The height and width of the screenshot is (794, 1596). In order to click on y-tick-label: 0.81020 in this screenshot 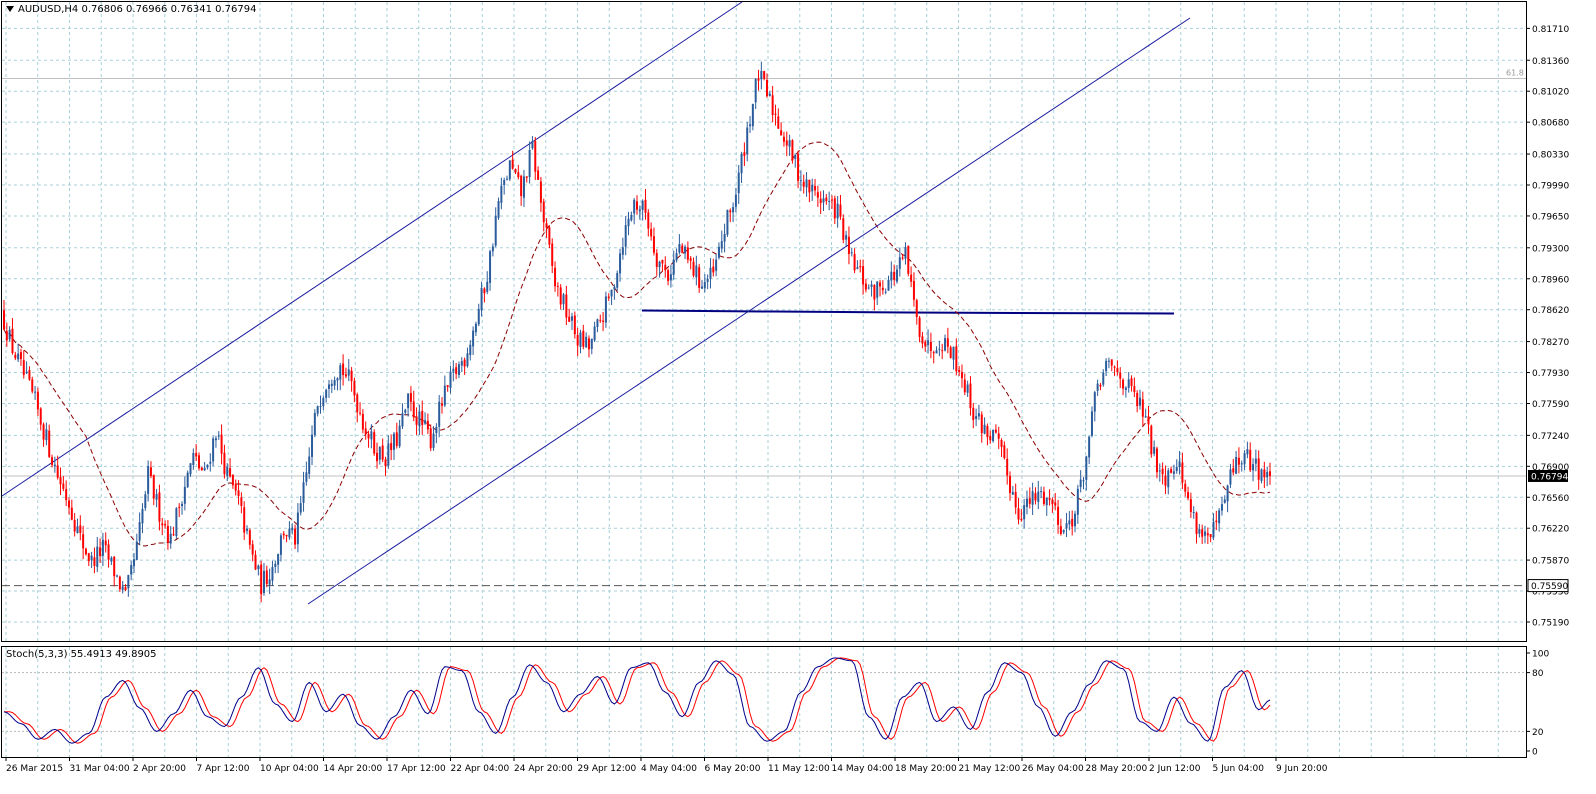, I will do `click(1550, 93)`.